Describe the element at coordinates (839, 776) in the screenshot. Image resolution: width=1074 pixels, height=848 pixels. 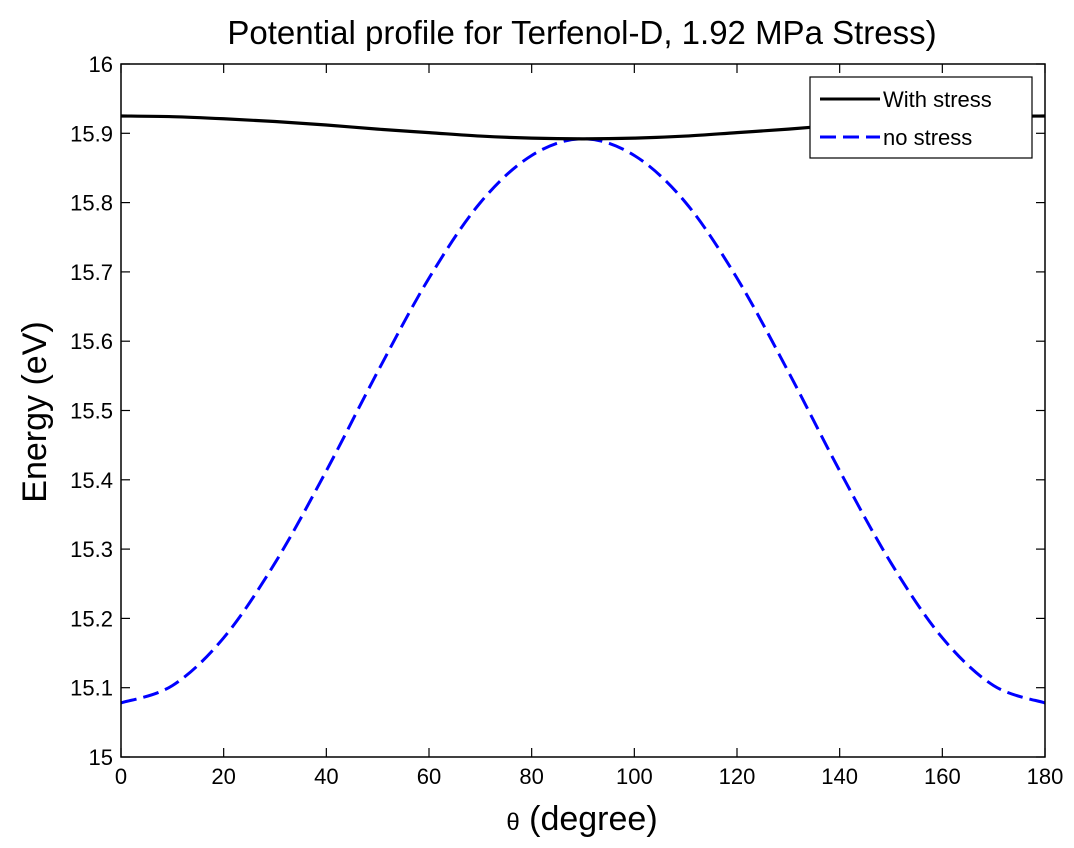
I see `x-tick-label: 140` at that location.